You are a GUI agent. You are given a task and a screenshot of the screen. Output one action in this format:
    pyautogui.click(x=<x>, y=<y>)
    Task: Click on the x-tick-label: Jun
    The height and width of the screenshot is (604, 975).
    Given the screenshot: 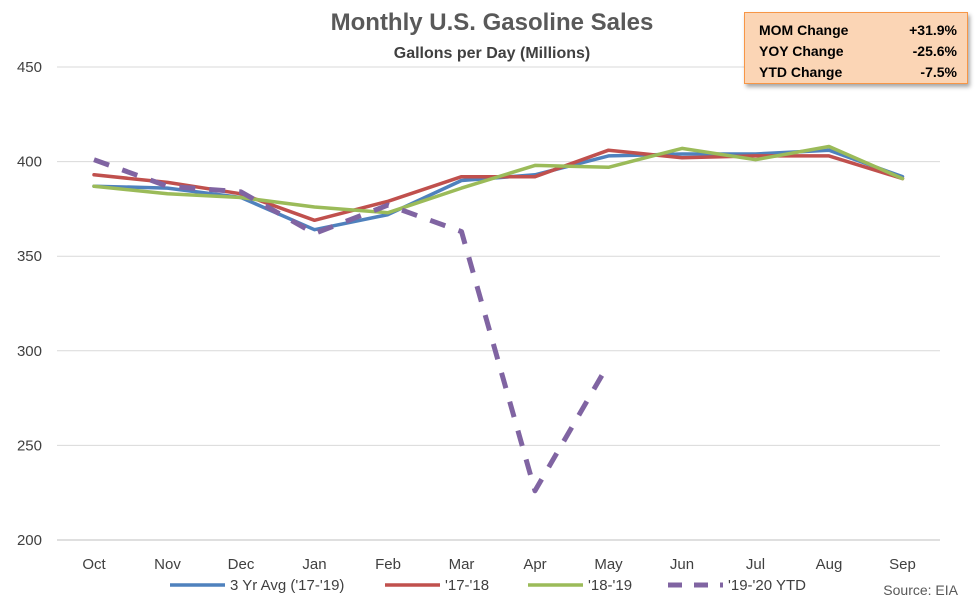 What is the action you would take?
    pyautogui.click(x=682, y=564)
    